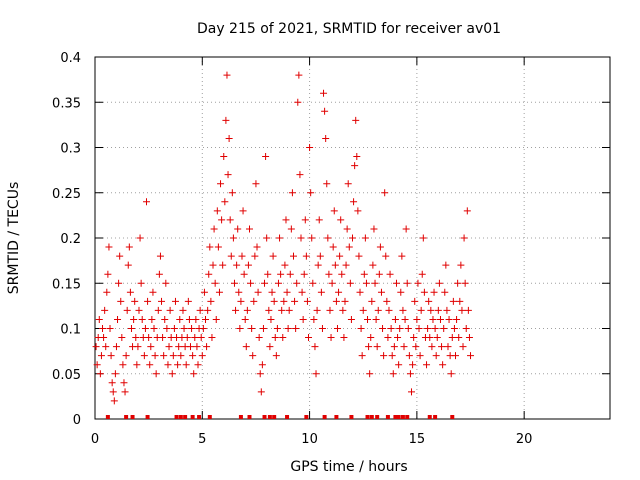 The image size is (640, 480). What do you see at coordinates (348, 467) in the screenshot?
I see `x-axis-label: GPS time / hours` at bounding box center [348, 467].